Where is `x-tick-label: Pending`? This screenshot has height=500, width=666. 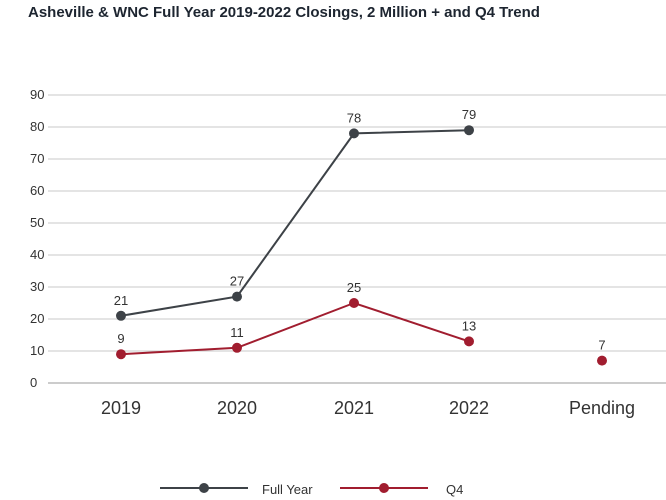
x-tick-label: Pending is located at coordinates (602, 408).